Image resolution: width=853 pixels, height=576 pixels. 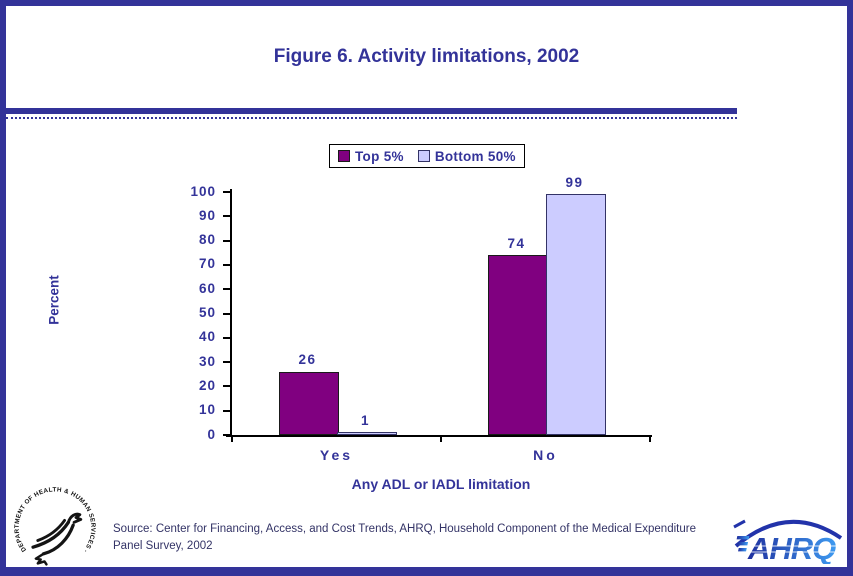 What do you see at coordinates (743, 544) in the screenshot?
I see `ahrq-speed-bars-icon` at bounding box center [743, 544].